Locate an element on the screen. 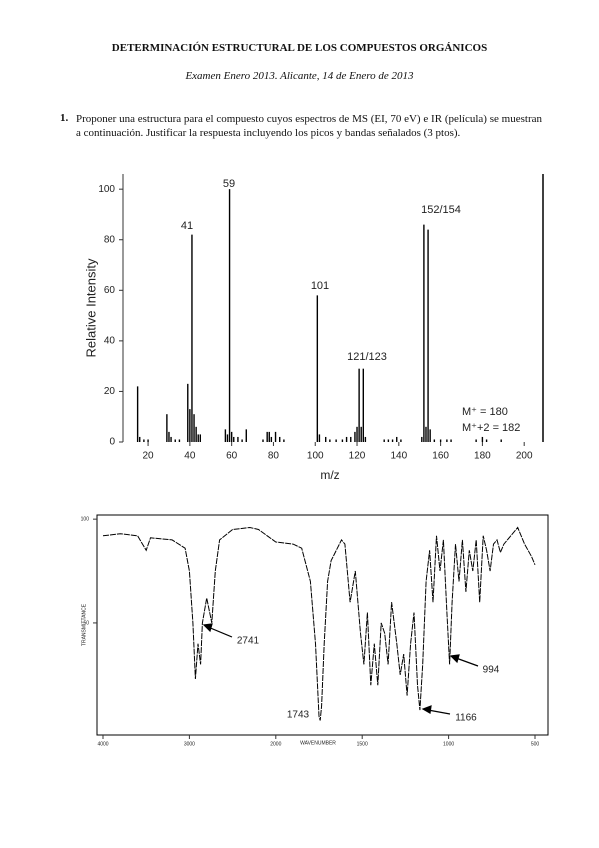 Image resolution: width=599 pixels, height=848 pixels. annotation: 59 is located at coordinates (229, 184).